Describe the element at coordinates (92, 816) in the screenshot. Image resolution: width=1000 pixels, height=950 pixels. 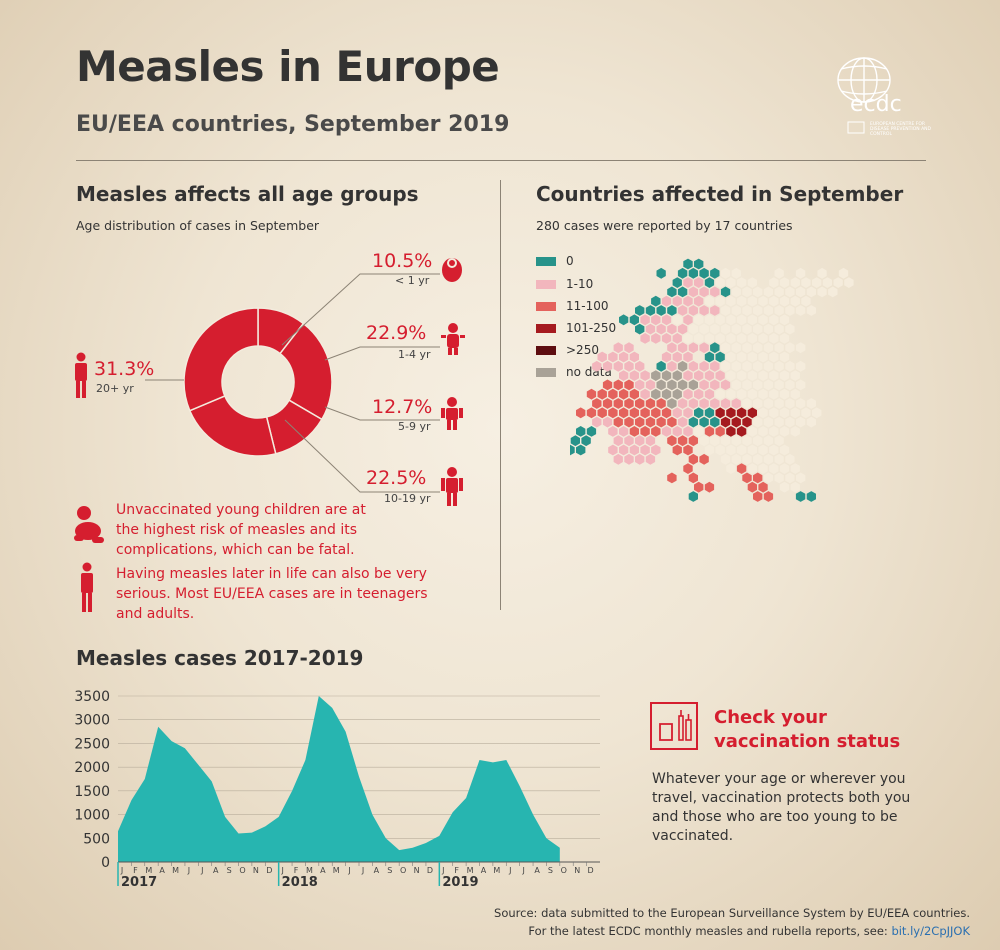
I see `y-tick-label: 1000` at that location.